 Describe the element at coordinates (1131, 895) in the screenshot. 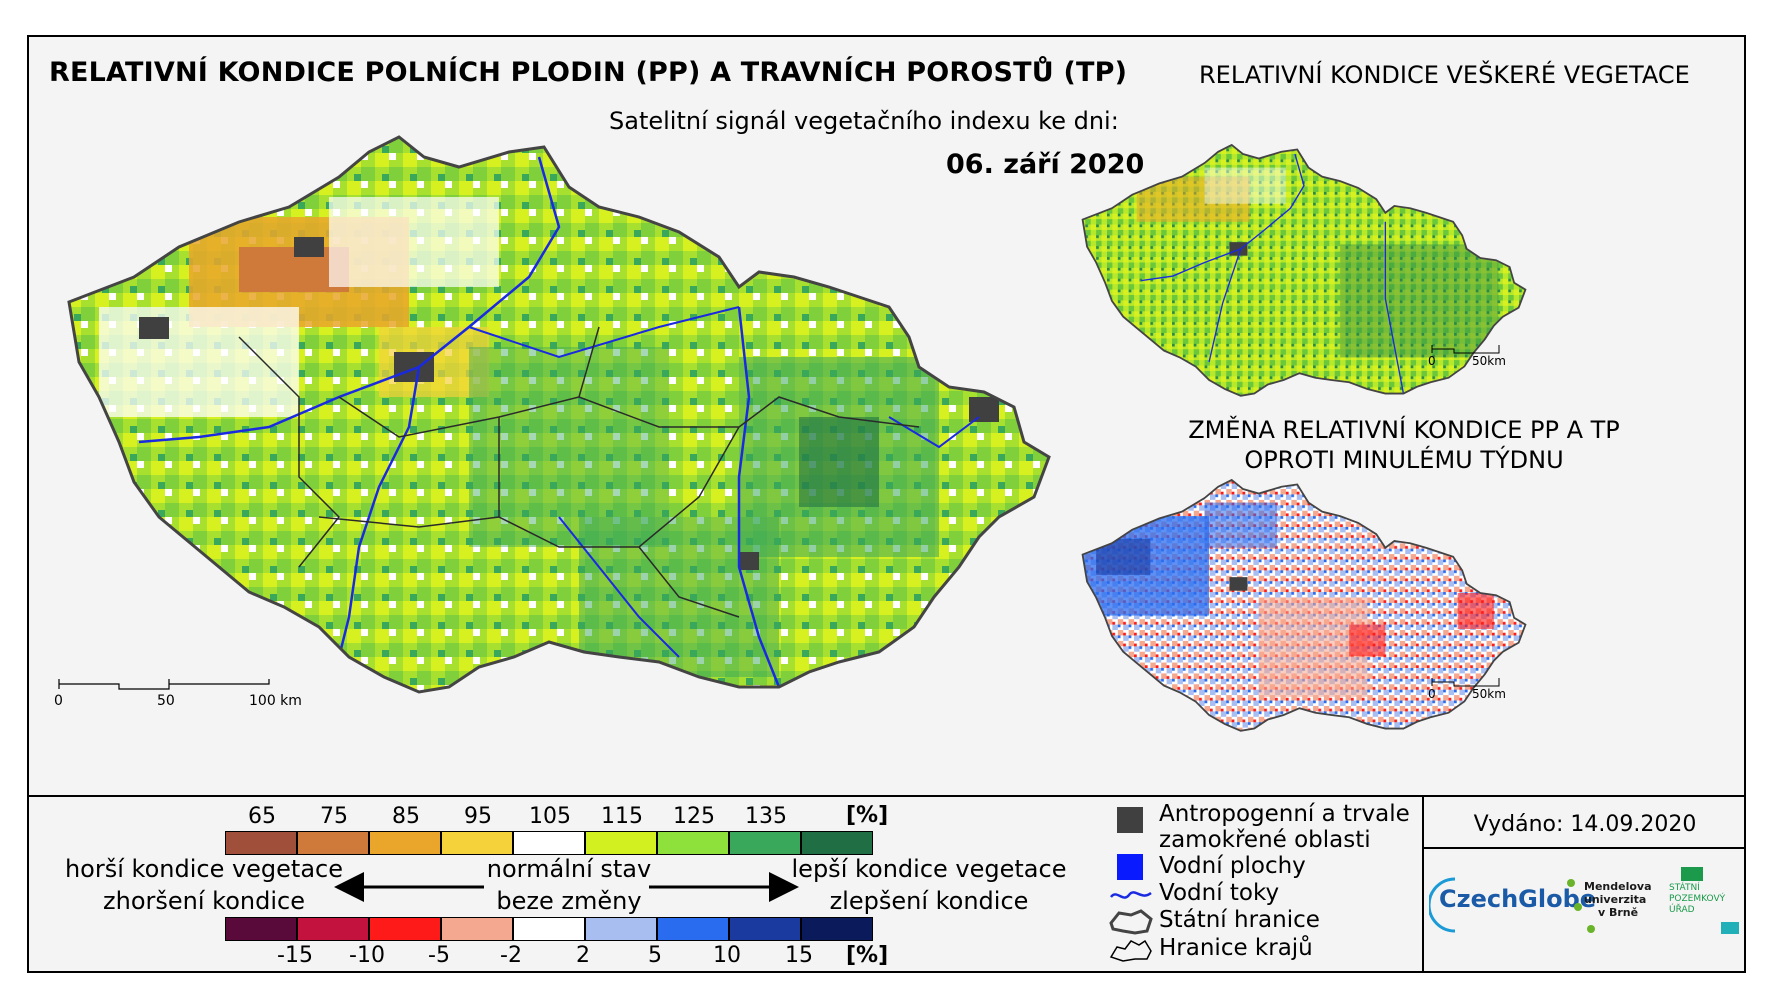

I see `river-line-icon` at that location.